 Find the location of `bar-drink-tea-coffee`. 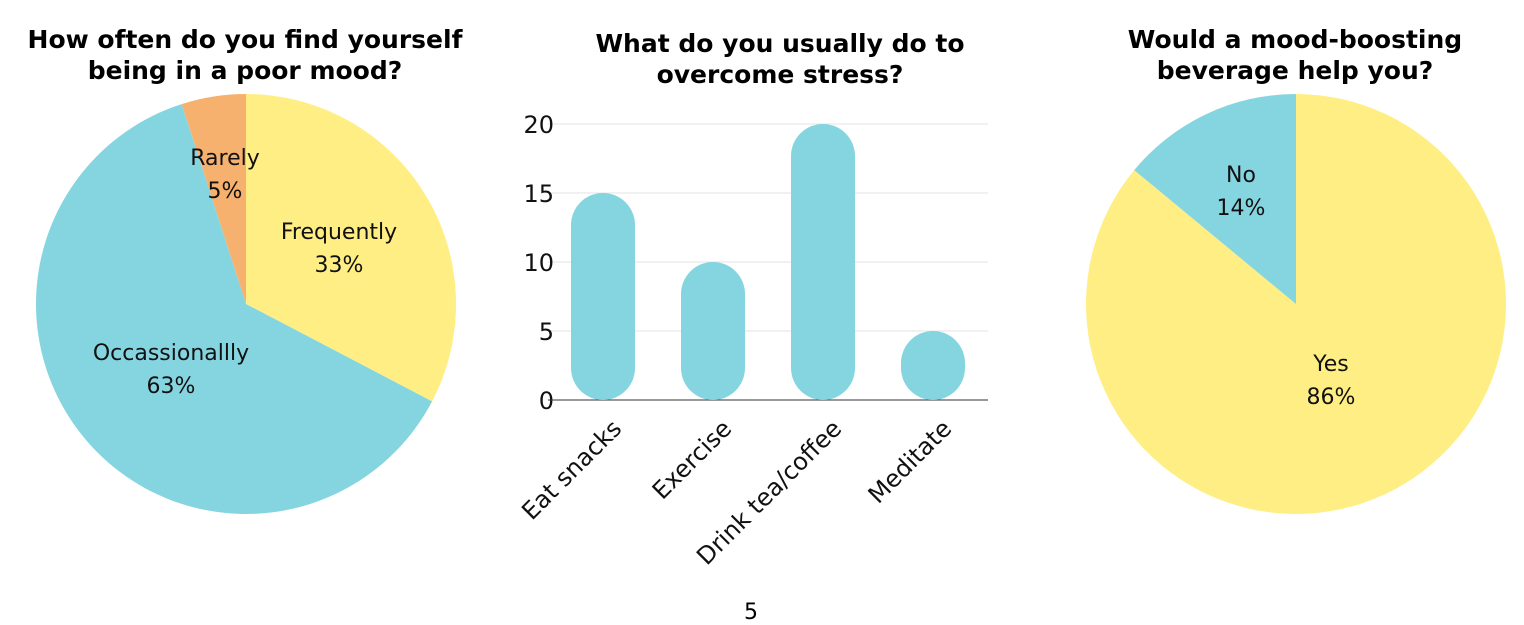

bar-drink-tea-coffee is located at coordinates (823, 262).